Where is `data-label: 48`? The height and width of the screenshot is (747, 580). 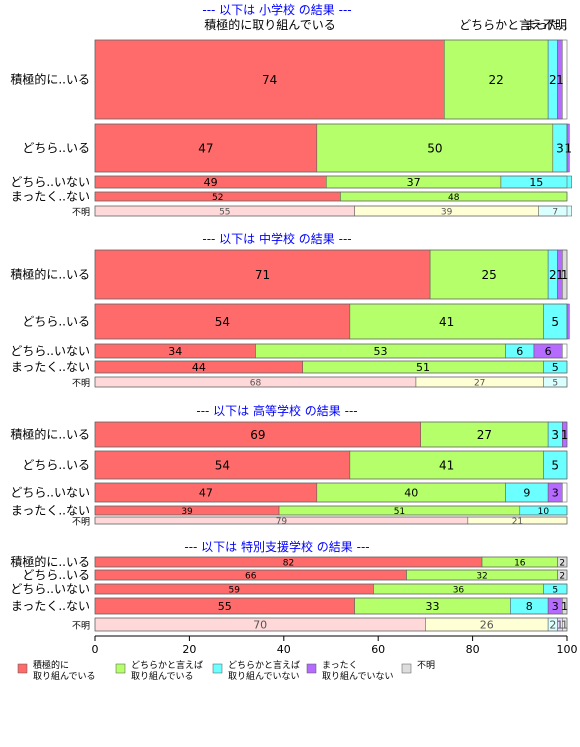 data-label: 48 is located at coordinates (454, 198).